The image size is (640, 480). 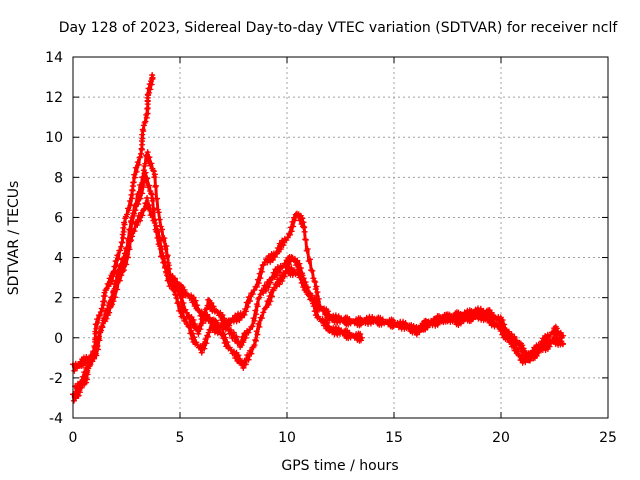 I want to click on x-axis-label: GPS time / hours, so click(x=339, y=466).